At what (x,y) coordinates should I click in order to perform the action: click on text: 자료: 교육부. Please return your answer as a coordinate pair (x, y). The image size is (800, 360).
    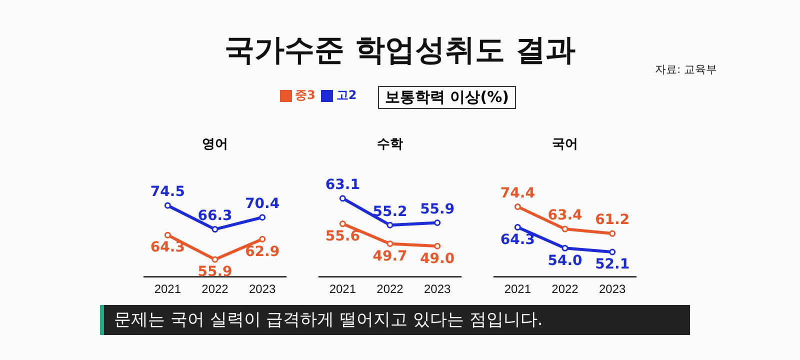
    Looking at the image, I should click on (686, 69).